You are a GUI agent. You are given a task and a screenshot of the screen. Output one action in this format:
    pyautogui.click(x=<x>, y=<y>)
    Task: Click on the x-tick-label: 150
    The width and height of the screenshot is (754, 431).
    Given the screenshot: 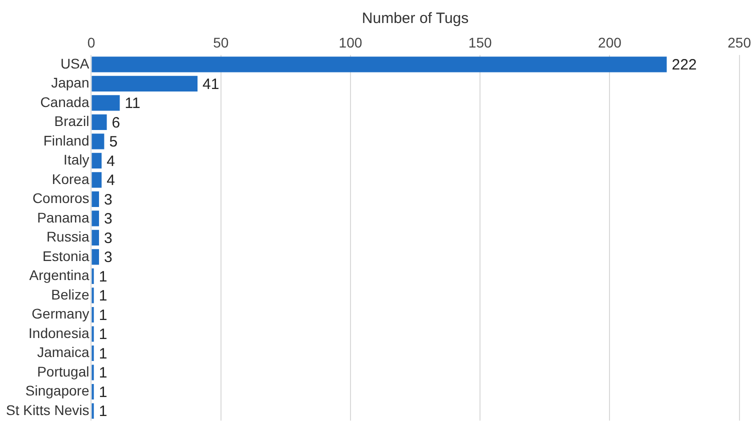 What is the action you would take?
    pyautogui.click(x=480, y=42)
    